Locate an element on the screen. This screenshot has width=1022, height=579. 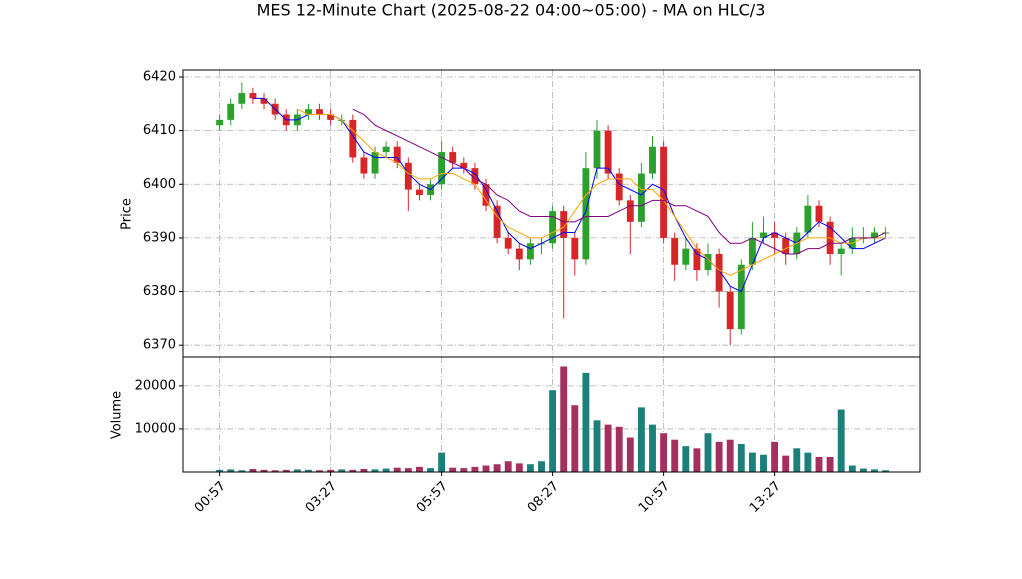
y-tick-label: 6370 is located at coordinates (159, 345).